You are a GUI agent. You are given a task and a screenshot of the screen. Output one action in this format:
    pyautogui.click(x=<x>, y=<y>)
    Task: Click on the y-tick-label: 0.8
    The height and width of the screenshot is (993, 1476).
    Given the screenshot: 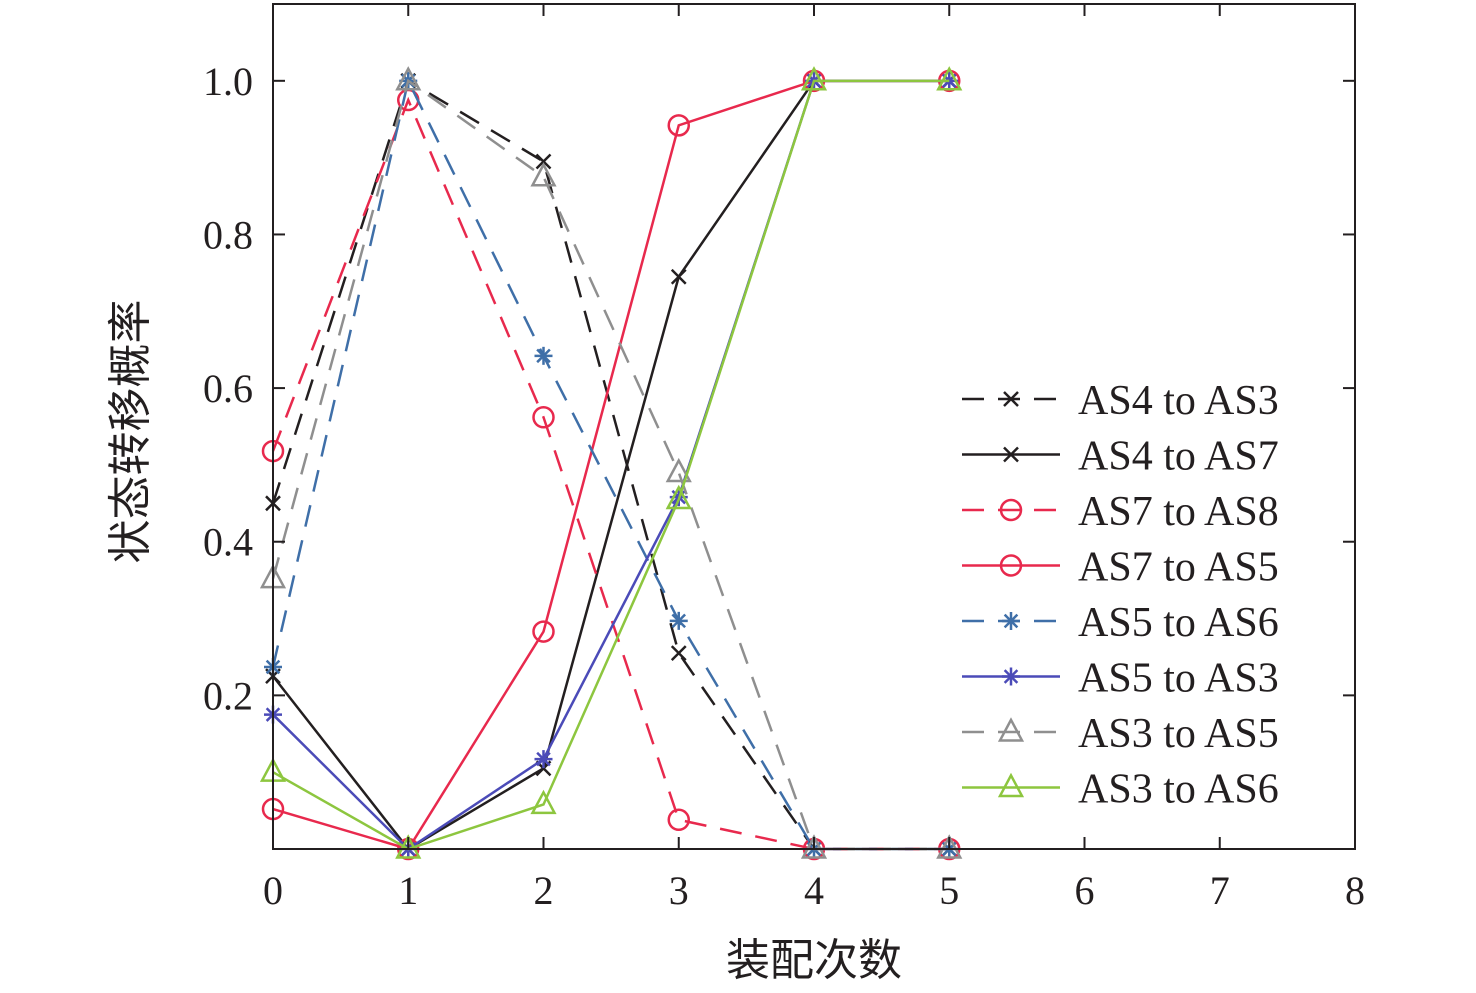 What is the action you would take?
    pyautogui.click(x=228, y=234)
    